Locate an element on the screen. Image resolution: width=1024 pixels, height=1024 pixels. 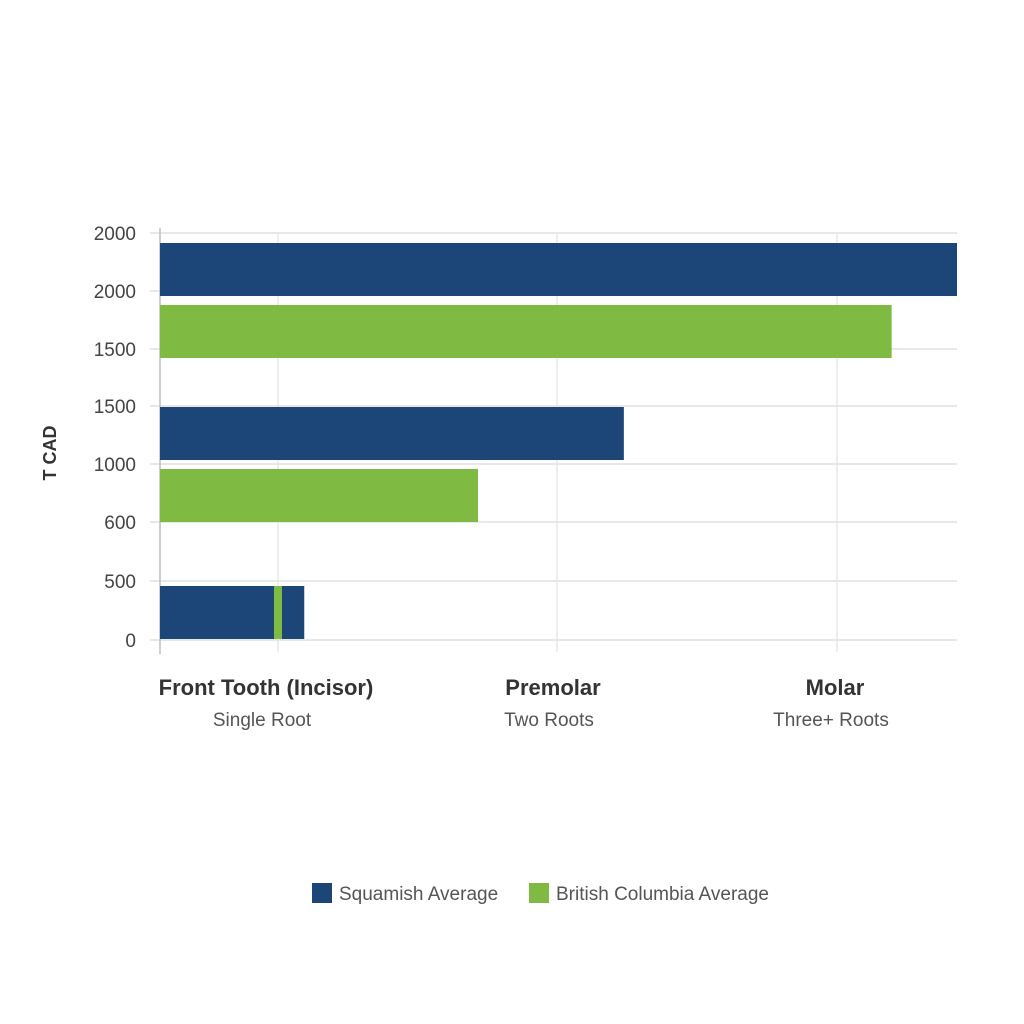
y-tick-label: 500 is located at coordinates (120, 582).